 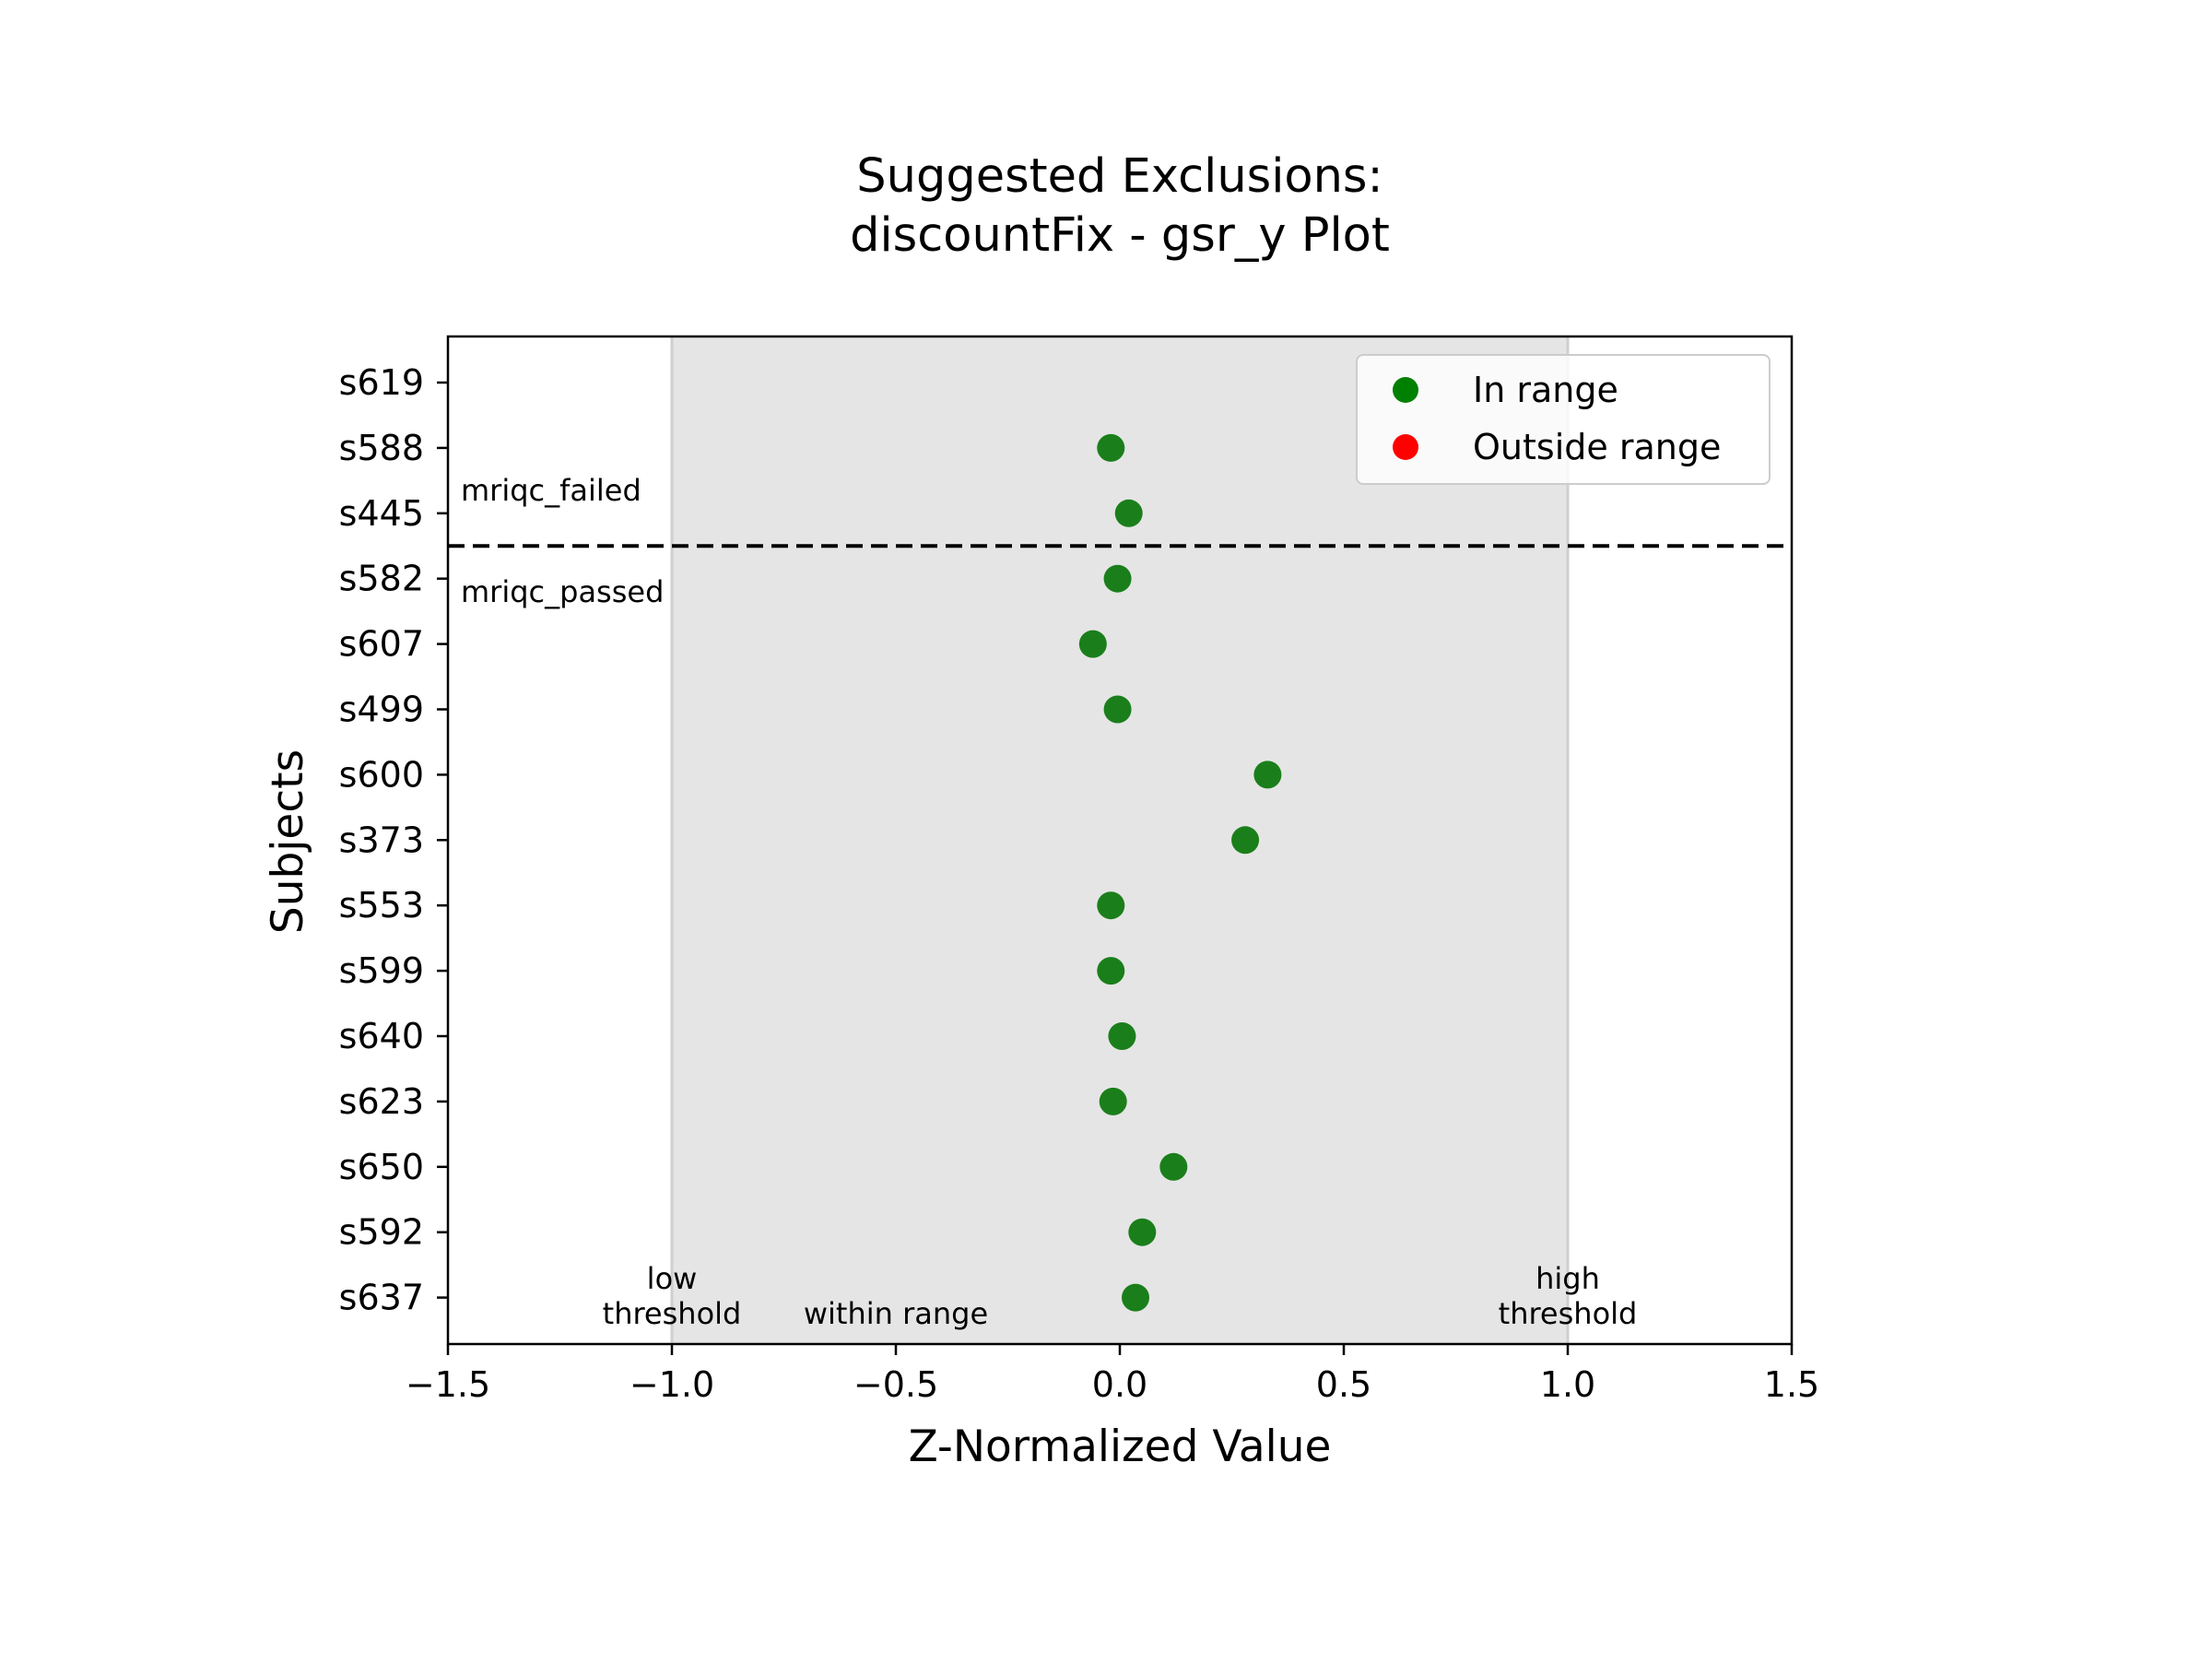 I want to click on legend-label: Outside range, so click(x=1597, y=447).